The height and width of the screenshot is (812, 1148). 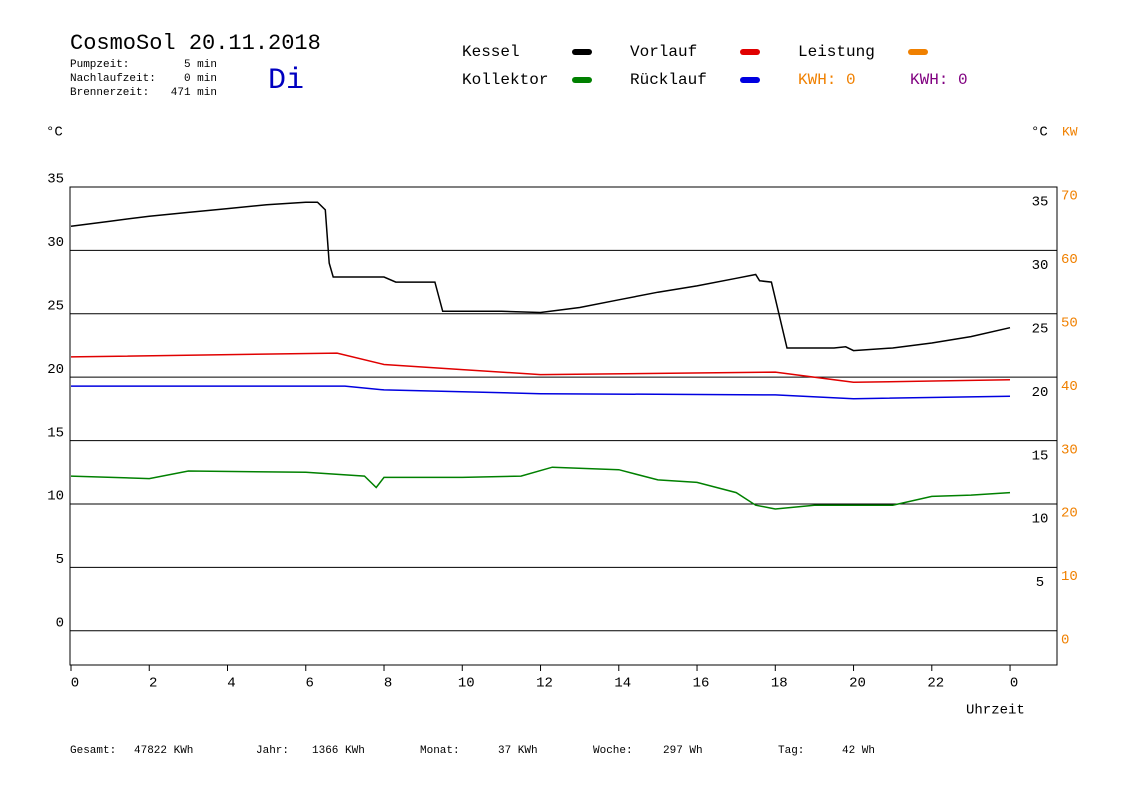 What do you see at coordinates (858, 751) in the screenshot?
I see `footer-value: 42 Wh` at bounding box center [858, 751].